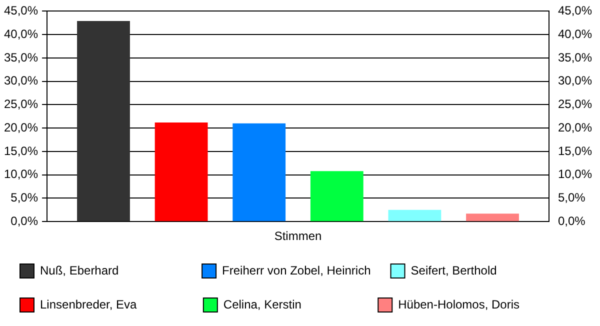  I want to click on text: 0,0%, so click(572, 221).